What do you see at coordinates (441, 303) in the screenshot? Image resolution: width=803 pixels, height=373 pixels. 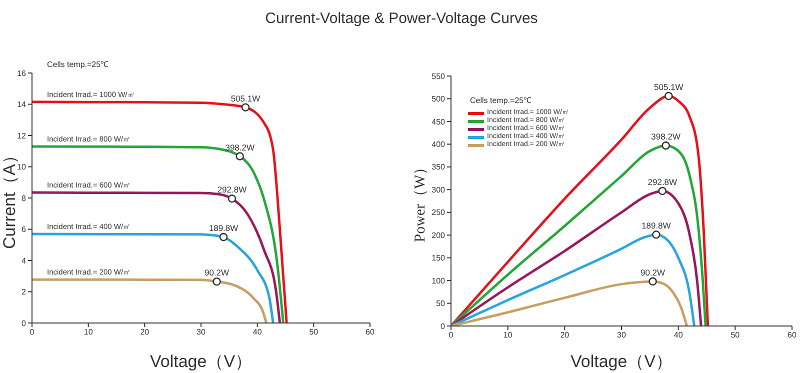 I see `y-tick-label: 50` at bounding box center [441, 303].